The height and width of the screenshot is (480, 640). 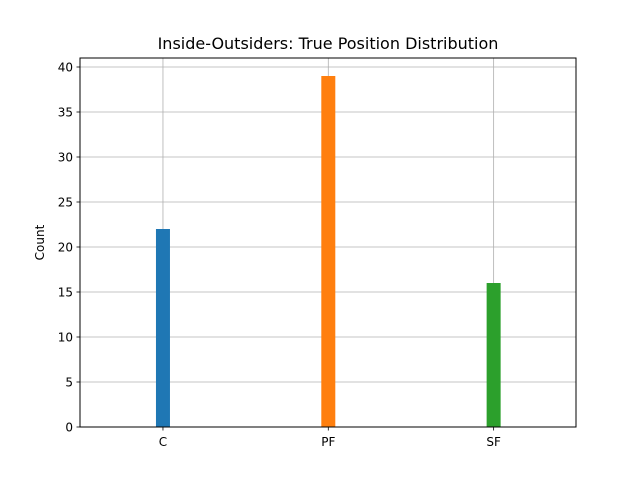 I want to click on bar-c, so click(x=162, y=328).